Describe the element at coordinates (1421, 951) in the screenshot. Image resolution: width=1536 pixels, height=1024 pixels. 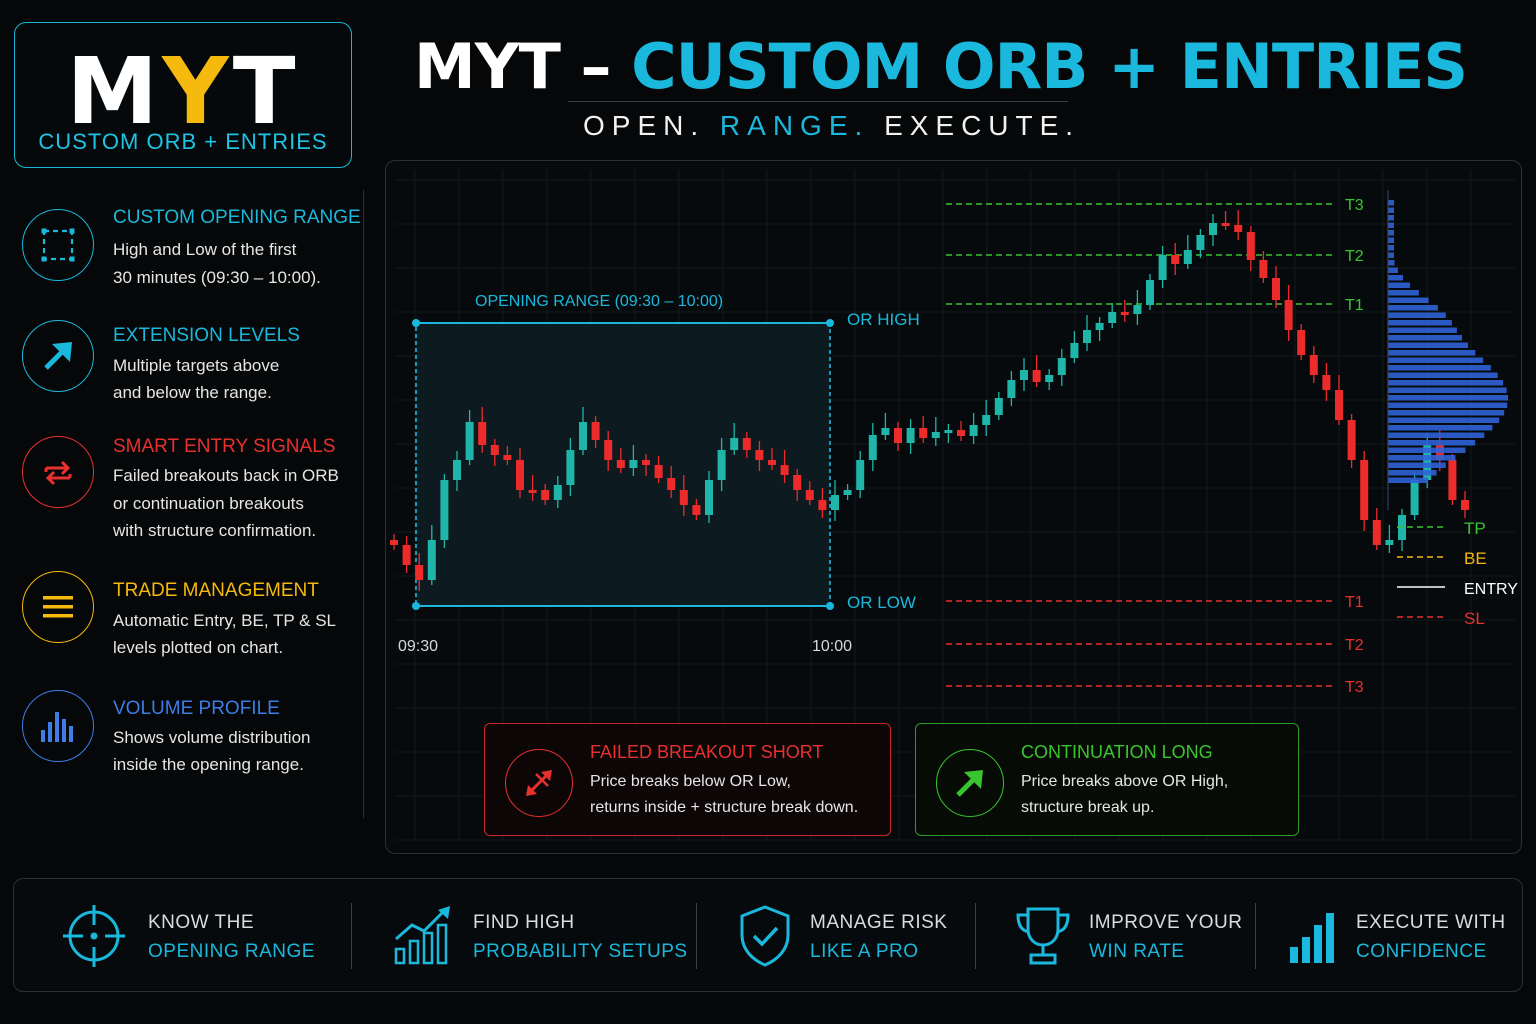
I see `benefit-line2: CONFIDENCE` at that location.